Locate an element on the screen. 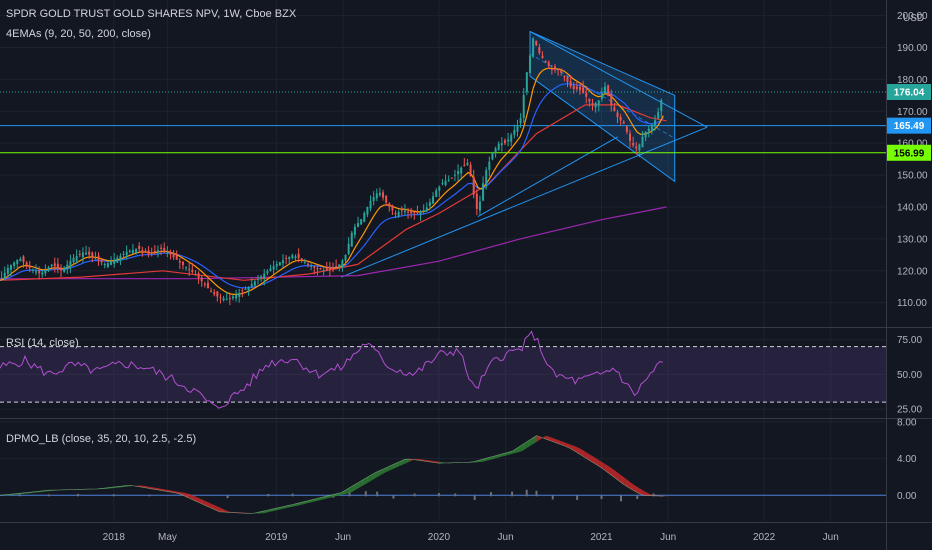 This screenshot has width=932, height=550. dpmo-line is located at coordinates (332, 474).